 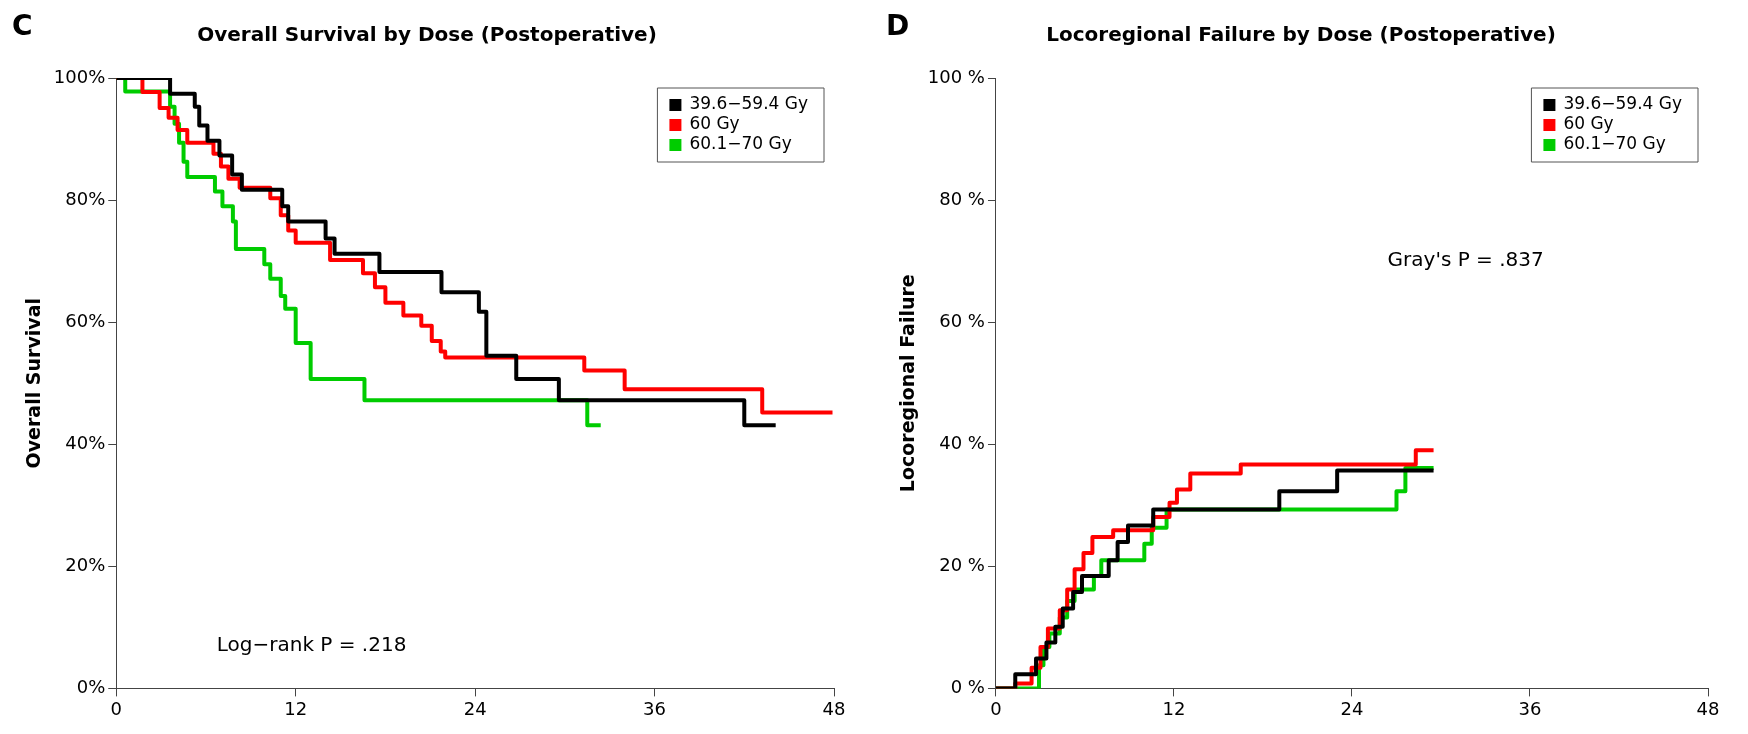 I want to click on y-tick-label: 100%, so click(x=79, y=76).